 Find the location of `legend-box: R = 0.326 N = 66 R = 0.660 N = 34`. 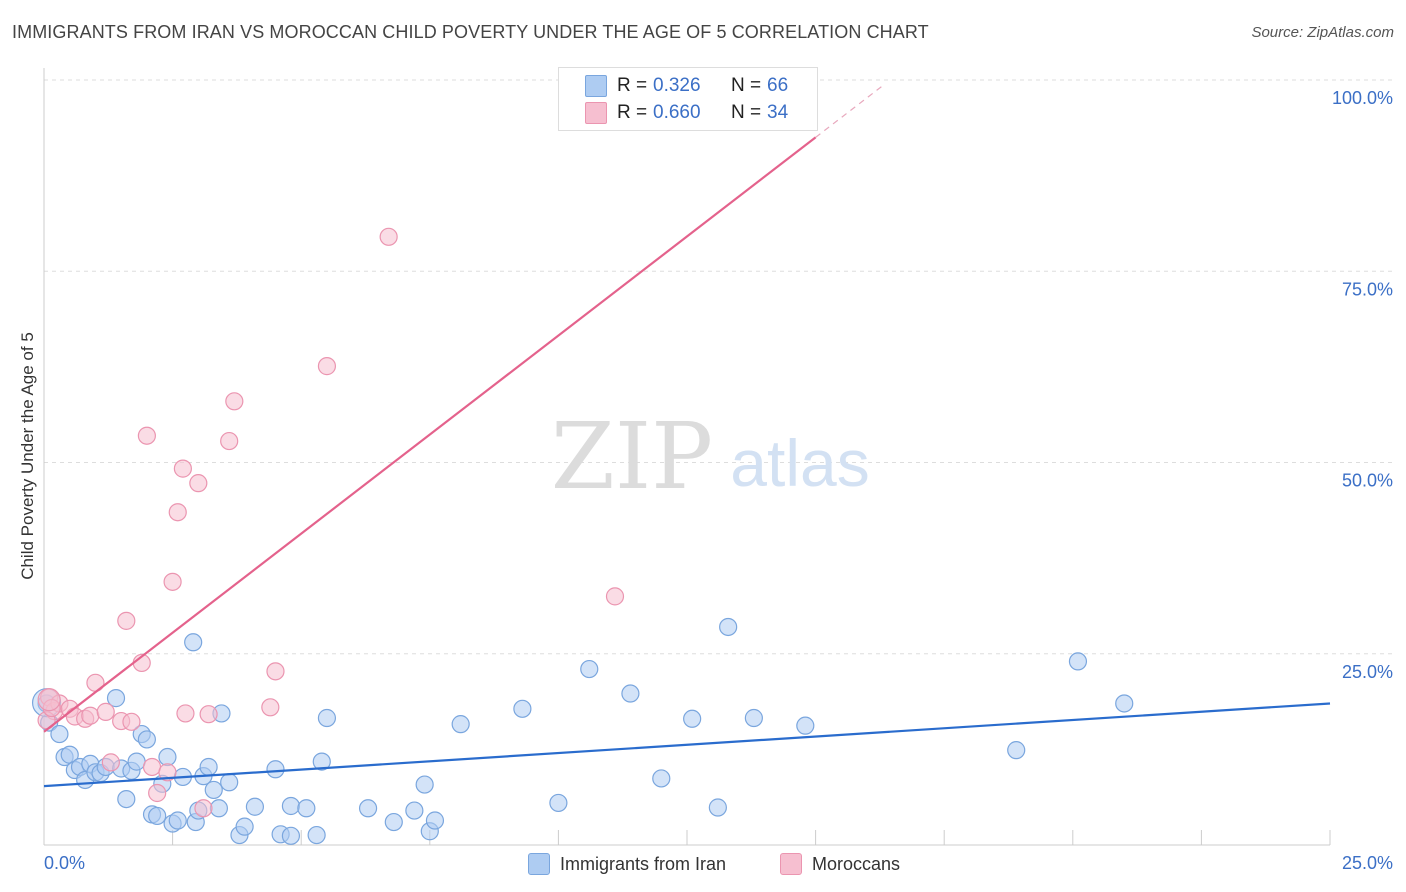

legend-box: R = 0.326 N = 66 R = 0.660 N = 34 is located at coordinates (688, 99).